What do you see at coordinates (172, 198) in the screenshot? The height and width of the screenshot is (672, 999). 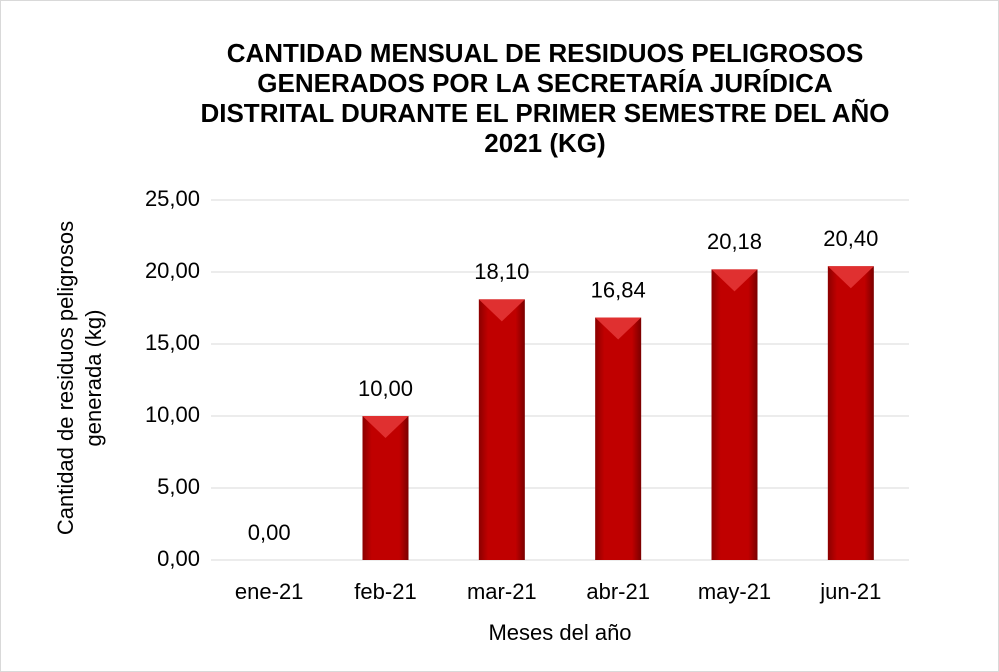 I see `y-tick-label: 25,00` at bounding box center [172, 198].